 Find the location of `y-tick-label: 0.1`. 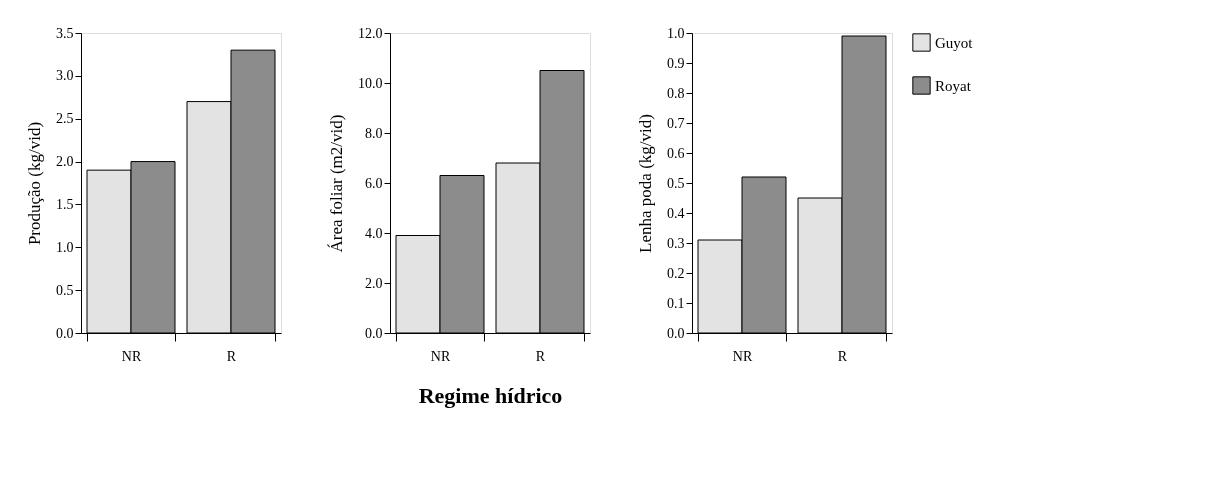

y-tick-label: 0.1 is located at coordinates (676, 303).